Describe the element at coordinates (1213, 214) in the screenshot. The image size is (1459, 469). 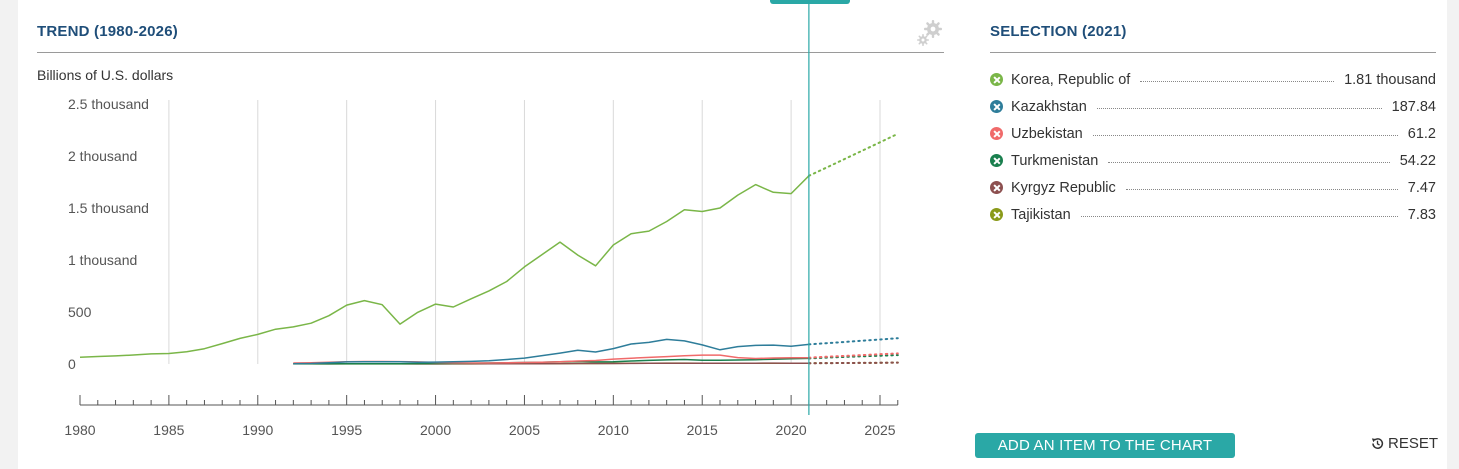
I see `legend-item: Tajikistan 7.83` at that location.